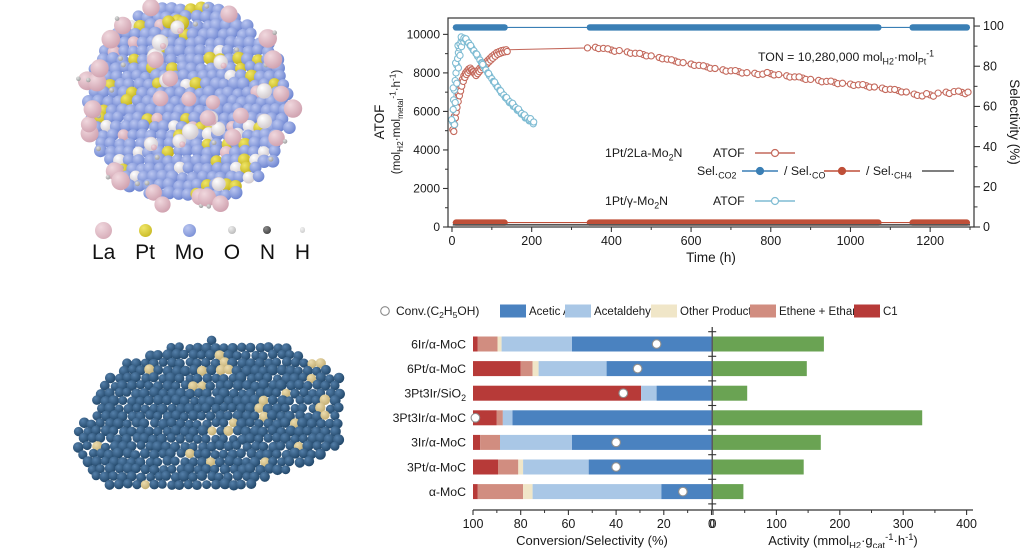  What do you see at coordinates (145, 252) in the screenshot?
I see `pt-atom-label: Pt` at bounding box center [145, 252].